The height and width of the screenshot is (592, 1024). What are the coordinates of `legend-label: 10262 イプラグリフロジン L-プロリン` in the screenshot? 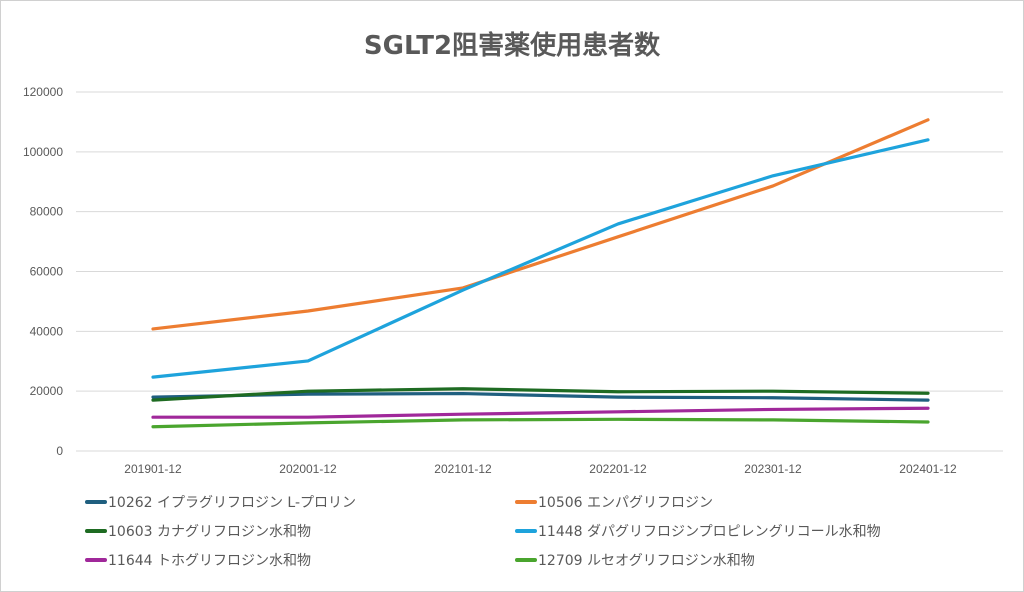 It's located at (232, 503).